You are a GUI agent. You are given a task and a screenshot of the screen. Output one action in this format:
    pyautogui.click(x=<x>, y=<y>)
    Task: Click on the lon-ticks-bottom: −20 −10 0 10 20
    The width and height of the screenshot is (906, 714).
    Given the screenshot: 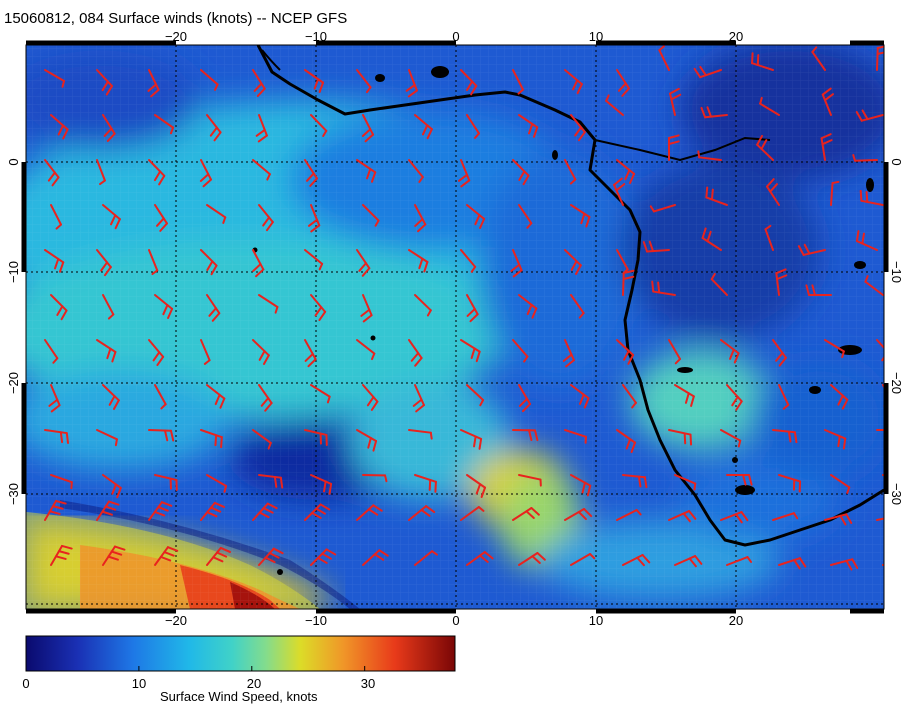 What is the action you would take?
    pyautogui.click(x=454, y=620)
    